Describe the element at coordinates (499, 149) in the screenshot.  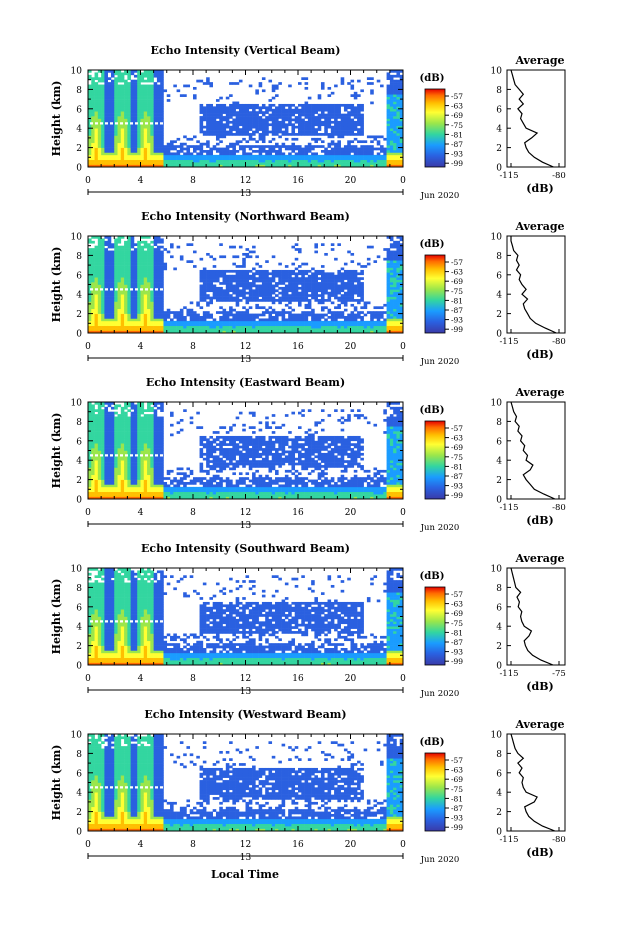
I see `avg-y-tick-label: 2` at that location.